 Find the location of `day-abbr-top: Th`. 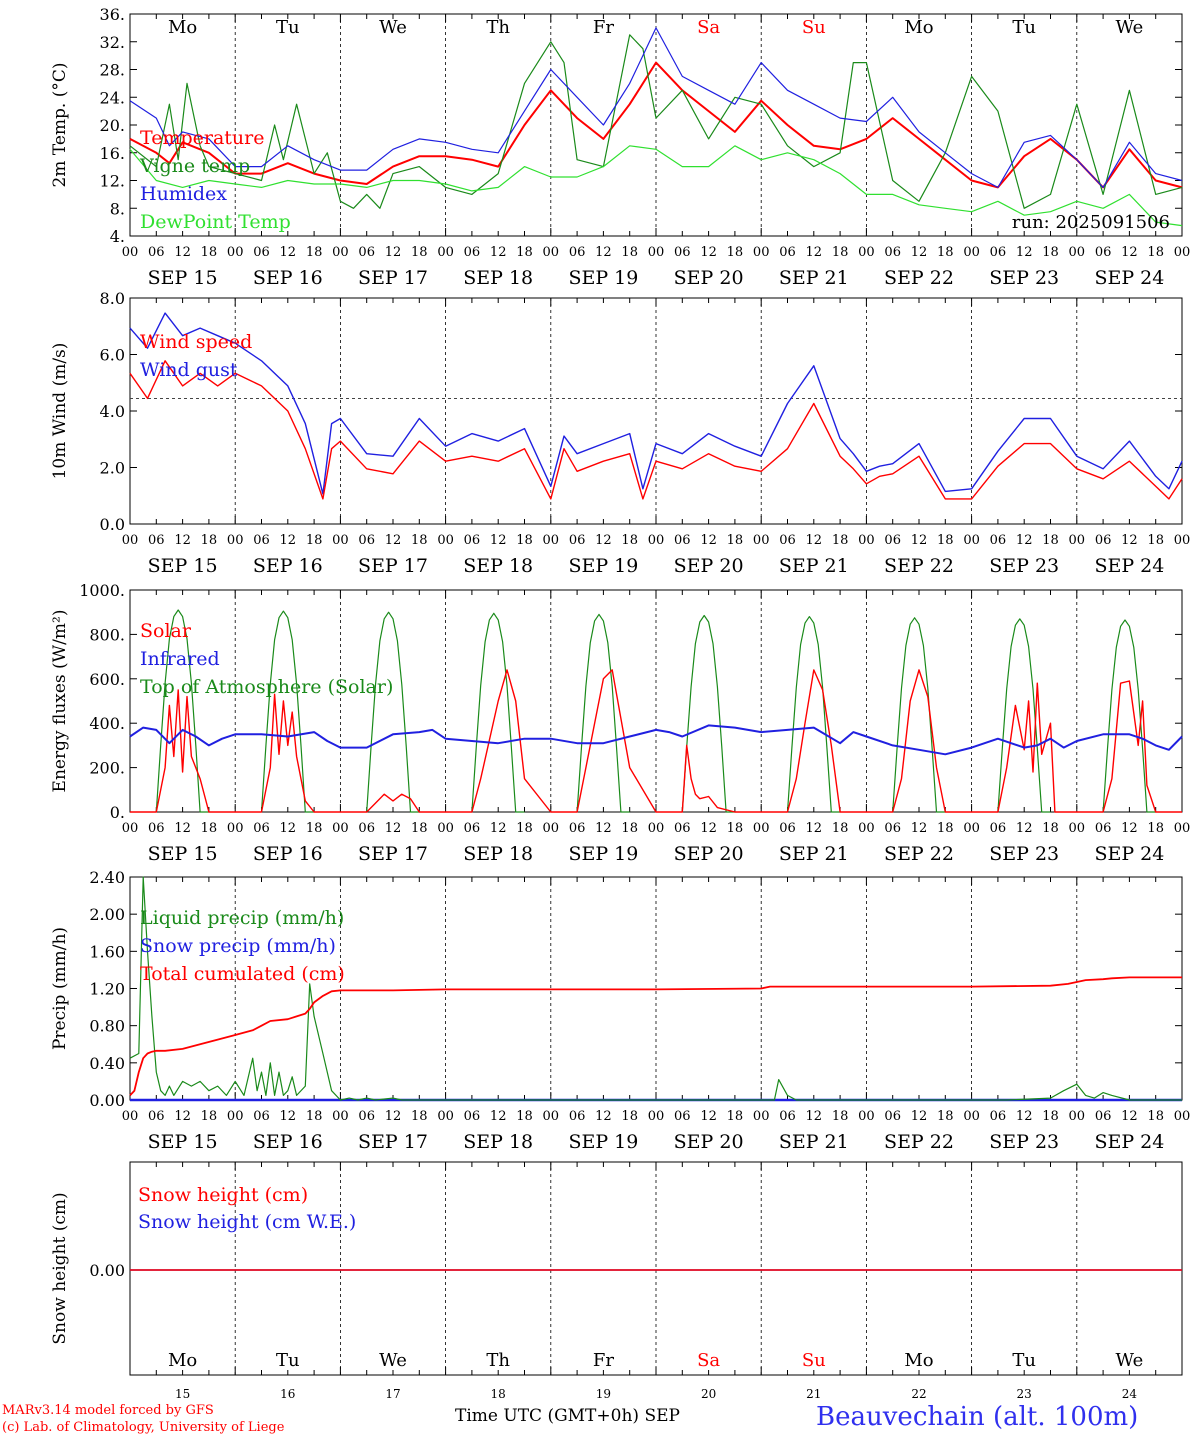

day-abbr-top: Th is located at coordinates (498, 27).